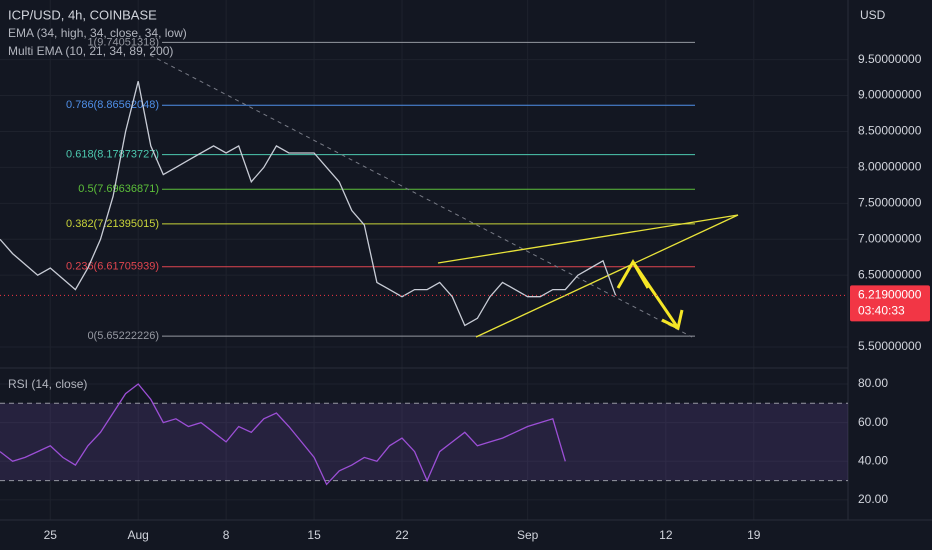  What do you see at coordinates (138, 535) in the screenshot?
I see `x-tick-label: Aug` at bounding box center [138, 535].